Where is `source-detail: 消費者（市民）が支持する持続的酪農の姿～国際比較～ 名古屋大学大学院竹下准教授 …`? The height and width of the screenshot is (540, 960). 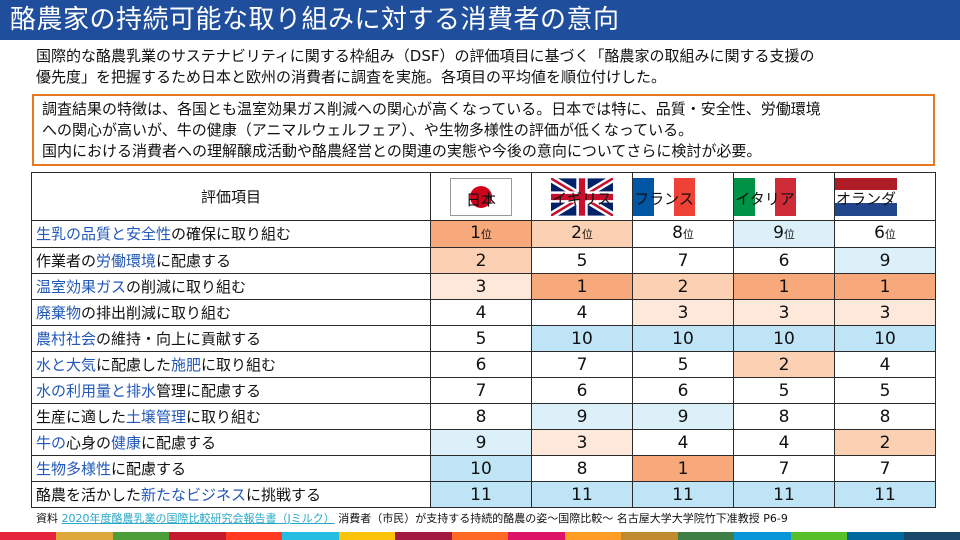 source-detail: 消費者（市民）が支持する持続的酪農の姿～国際比較～ 名古屋大学大学院竹下准教授 … is located at coordinates (563, 518).